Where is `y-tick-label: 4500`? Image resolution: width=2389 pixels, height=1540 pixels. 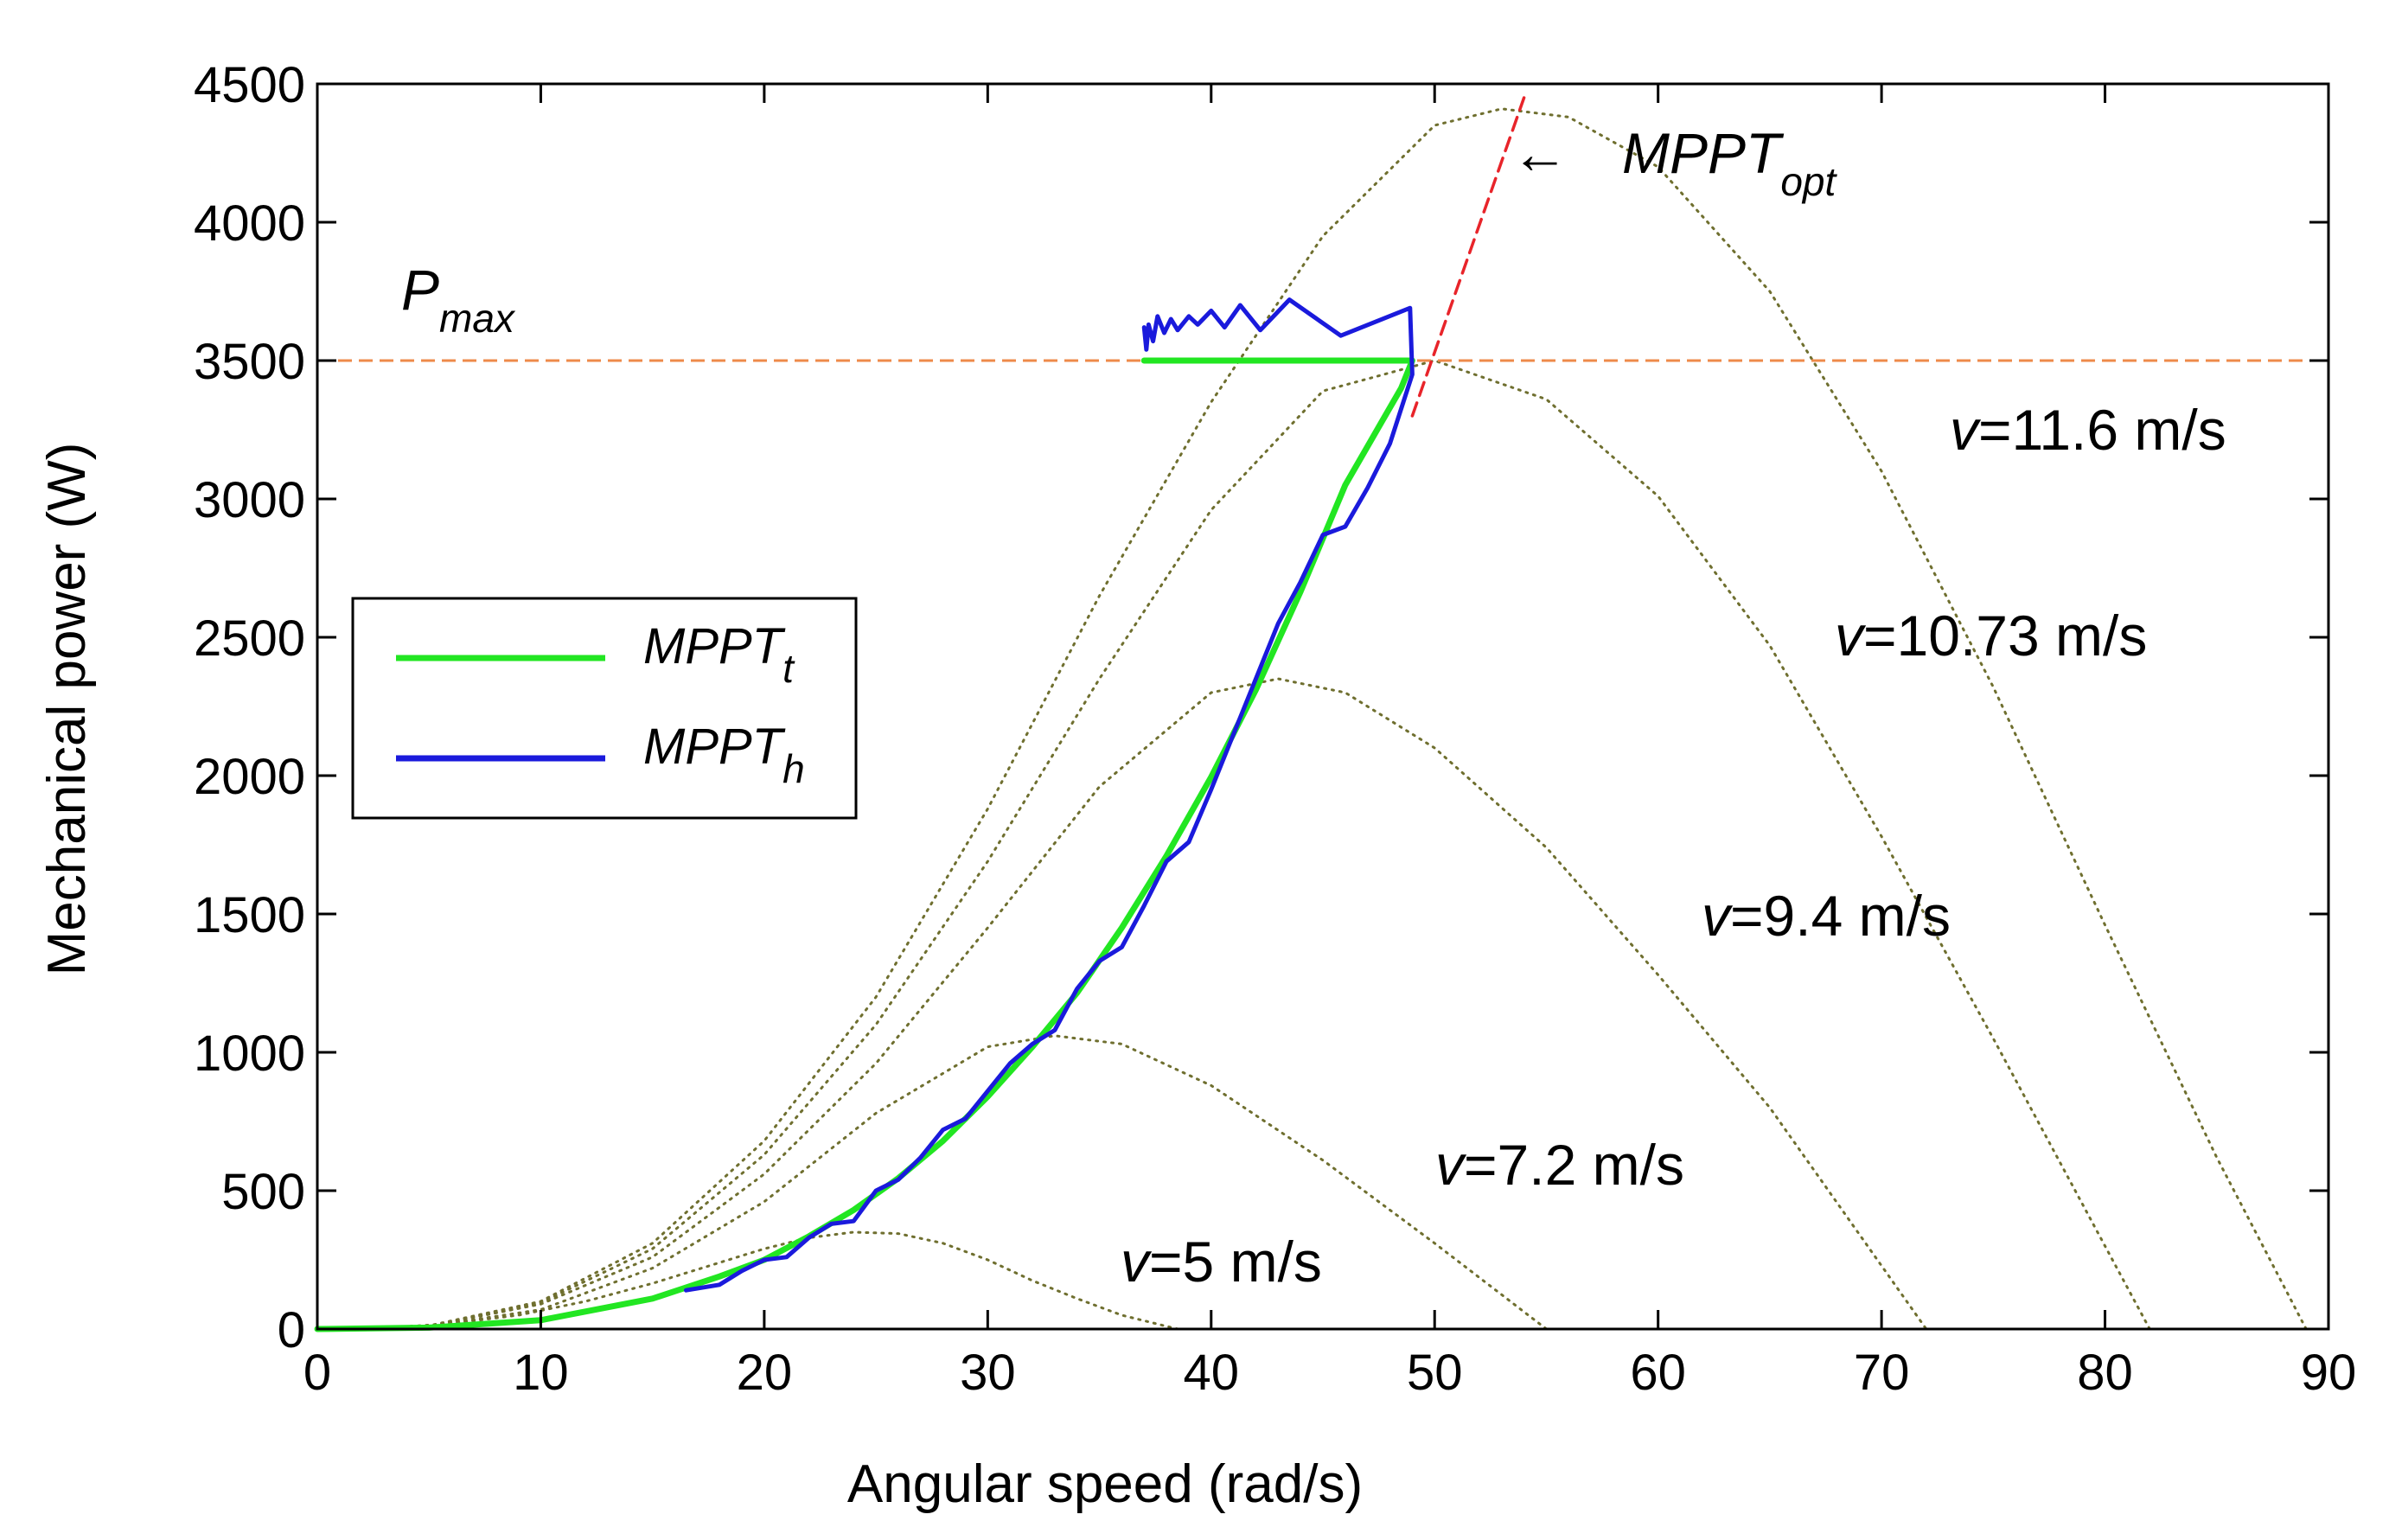 y-tick-label: 4500 is located at coordinates (250, 85).